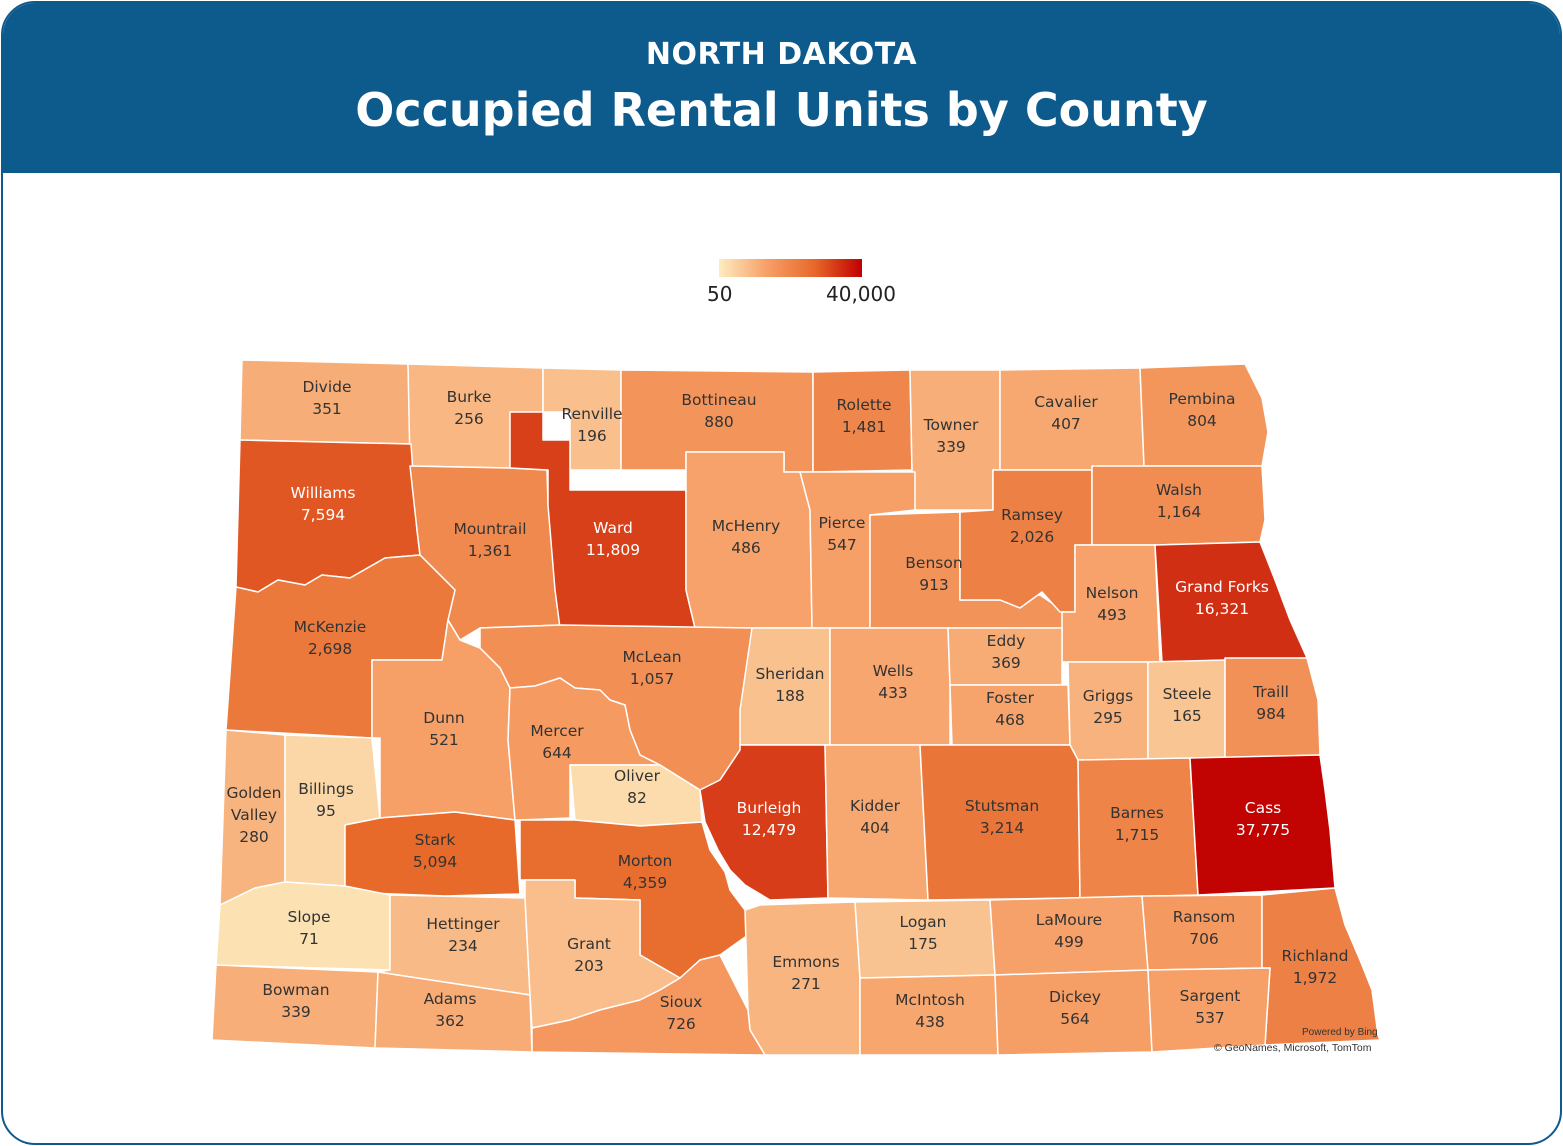 The width and height of the screenshot is (1563, 1146). What do you see at coordinates (326, 387) in the screenshot?
I see `county-name-divide: Divide` at bounding box center [326, 387].